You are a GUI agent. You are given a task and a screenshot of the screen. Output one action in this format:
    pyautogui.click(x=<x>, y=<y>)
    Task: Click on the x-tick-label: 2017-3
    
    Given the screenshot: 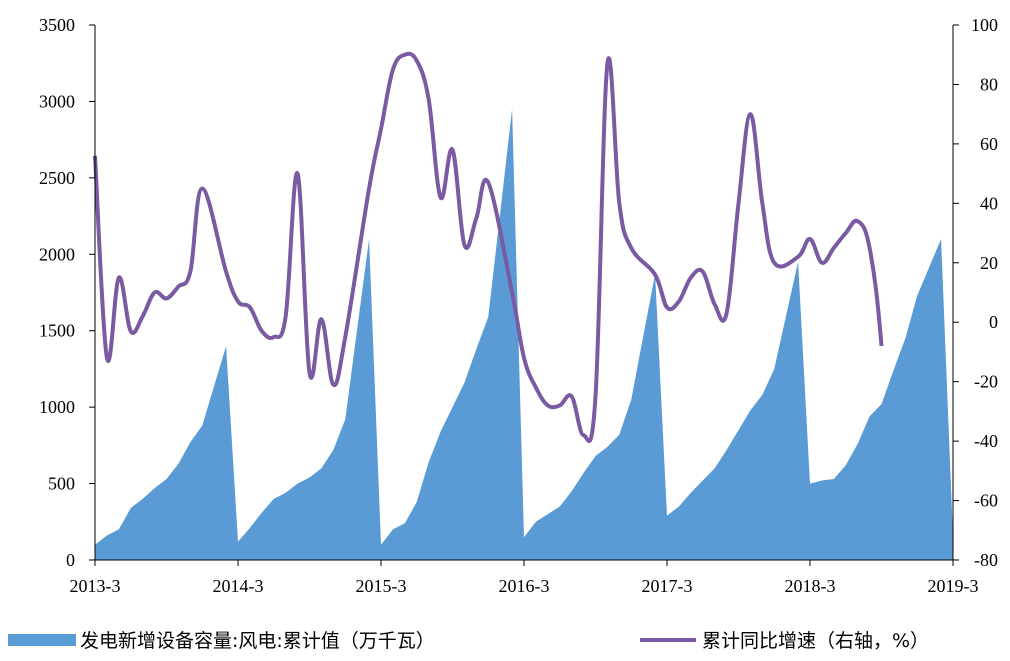 What is the action you would take?
    pyautogui.click(x=667, y=586)
    